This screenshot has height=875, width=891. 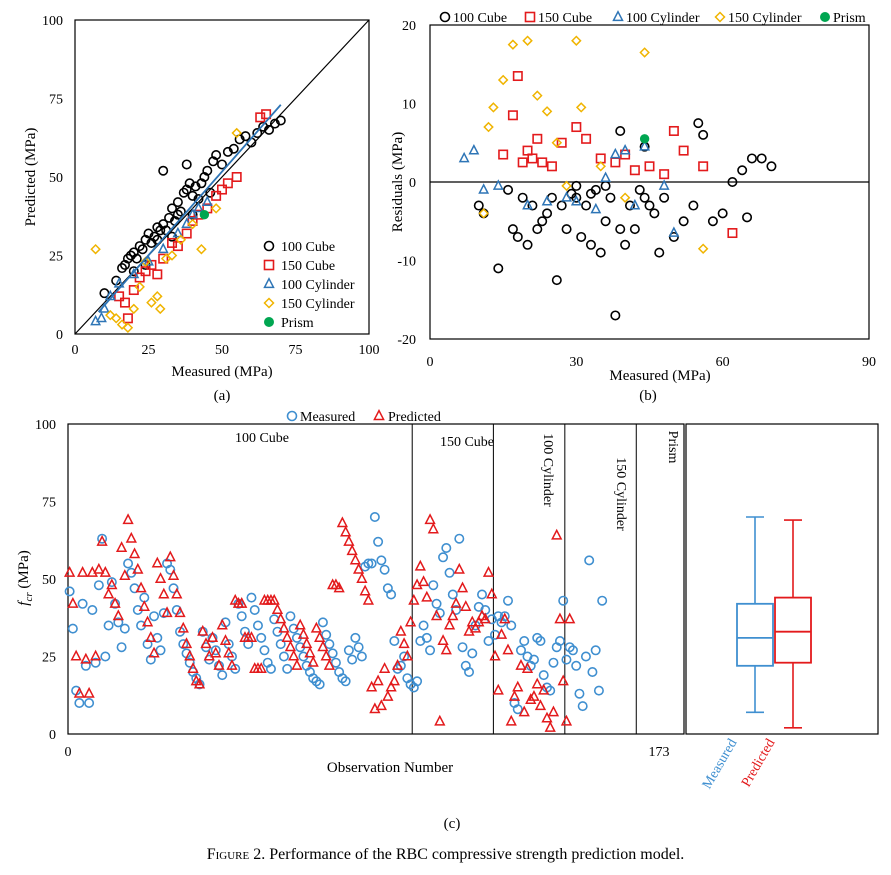 What do you see at coordinates (189, 208) in the screenshot?
I see `panel-a-trend-line` at bounding box center [189, 208].